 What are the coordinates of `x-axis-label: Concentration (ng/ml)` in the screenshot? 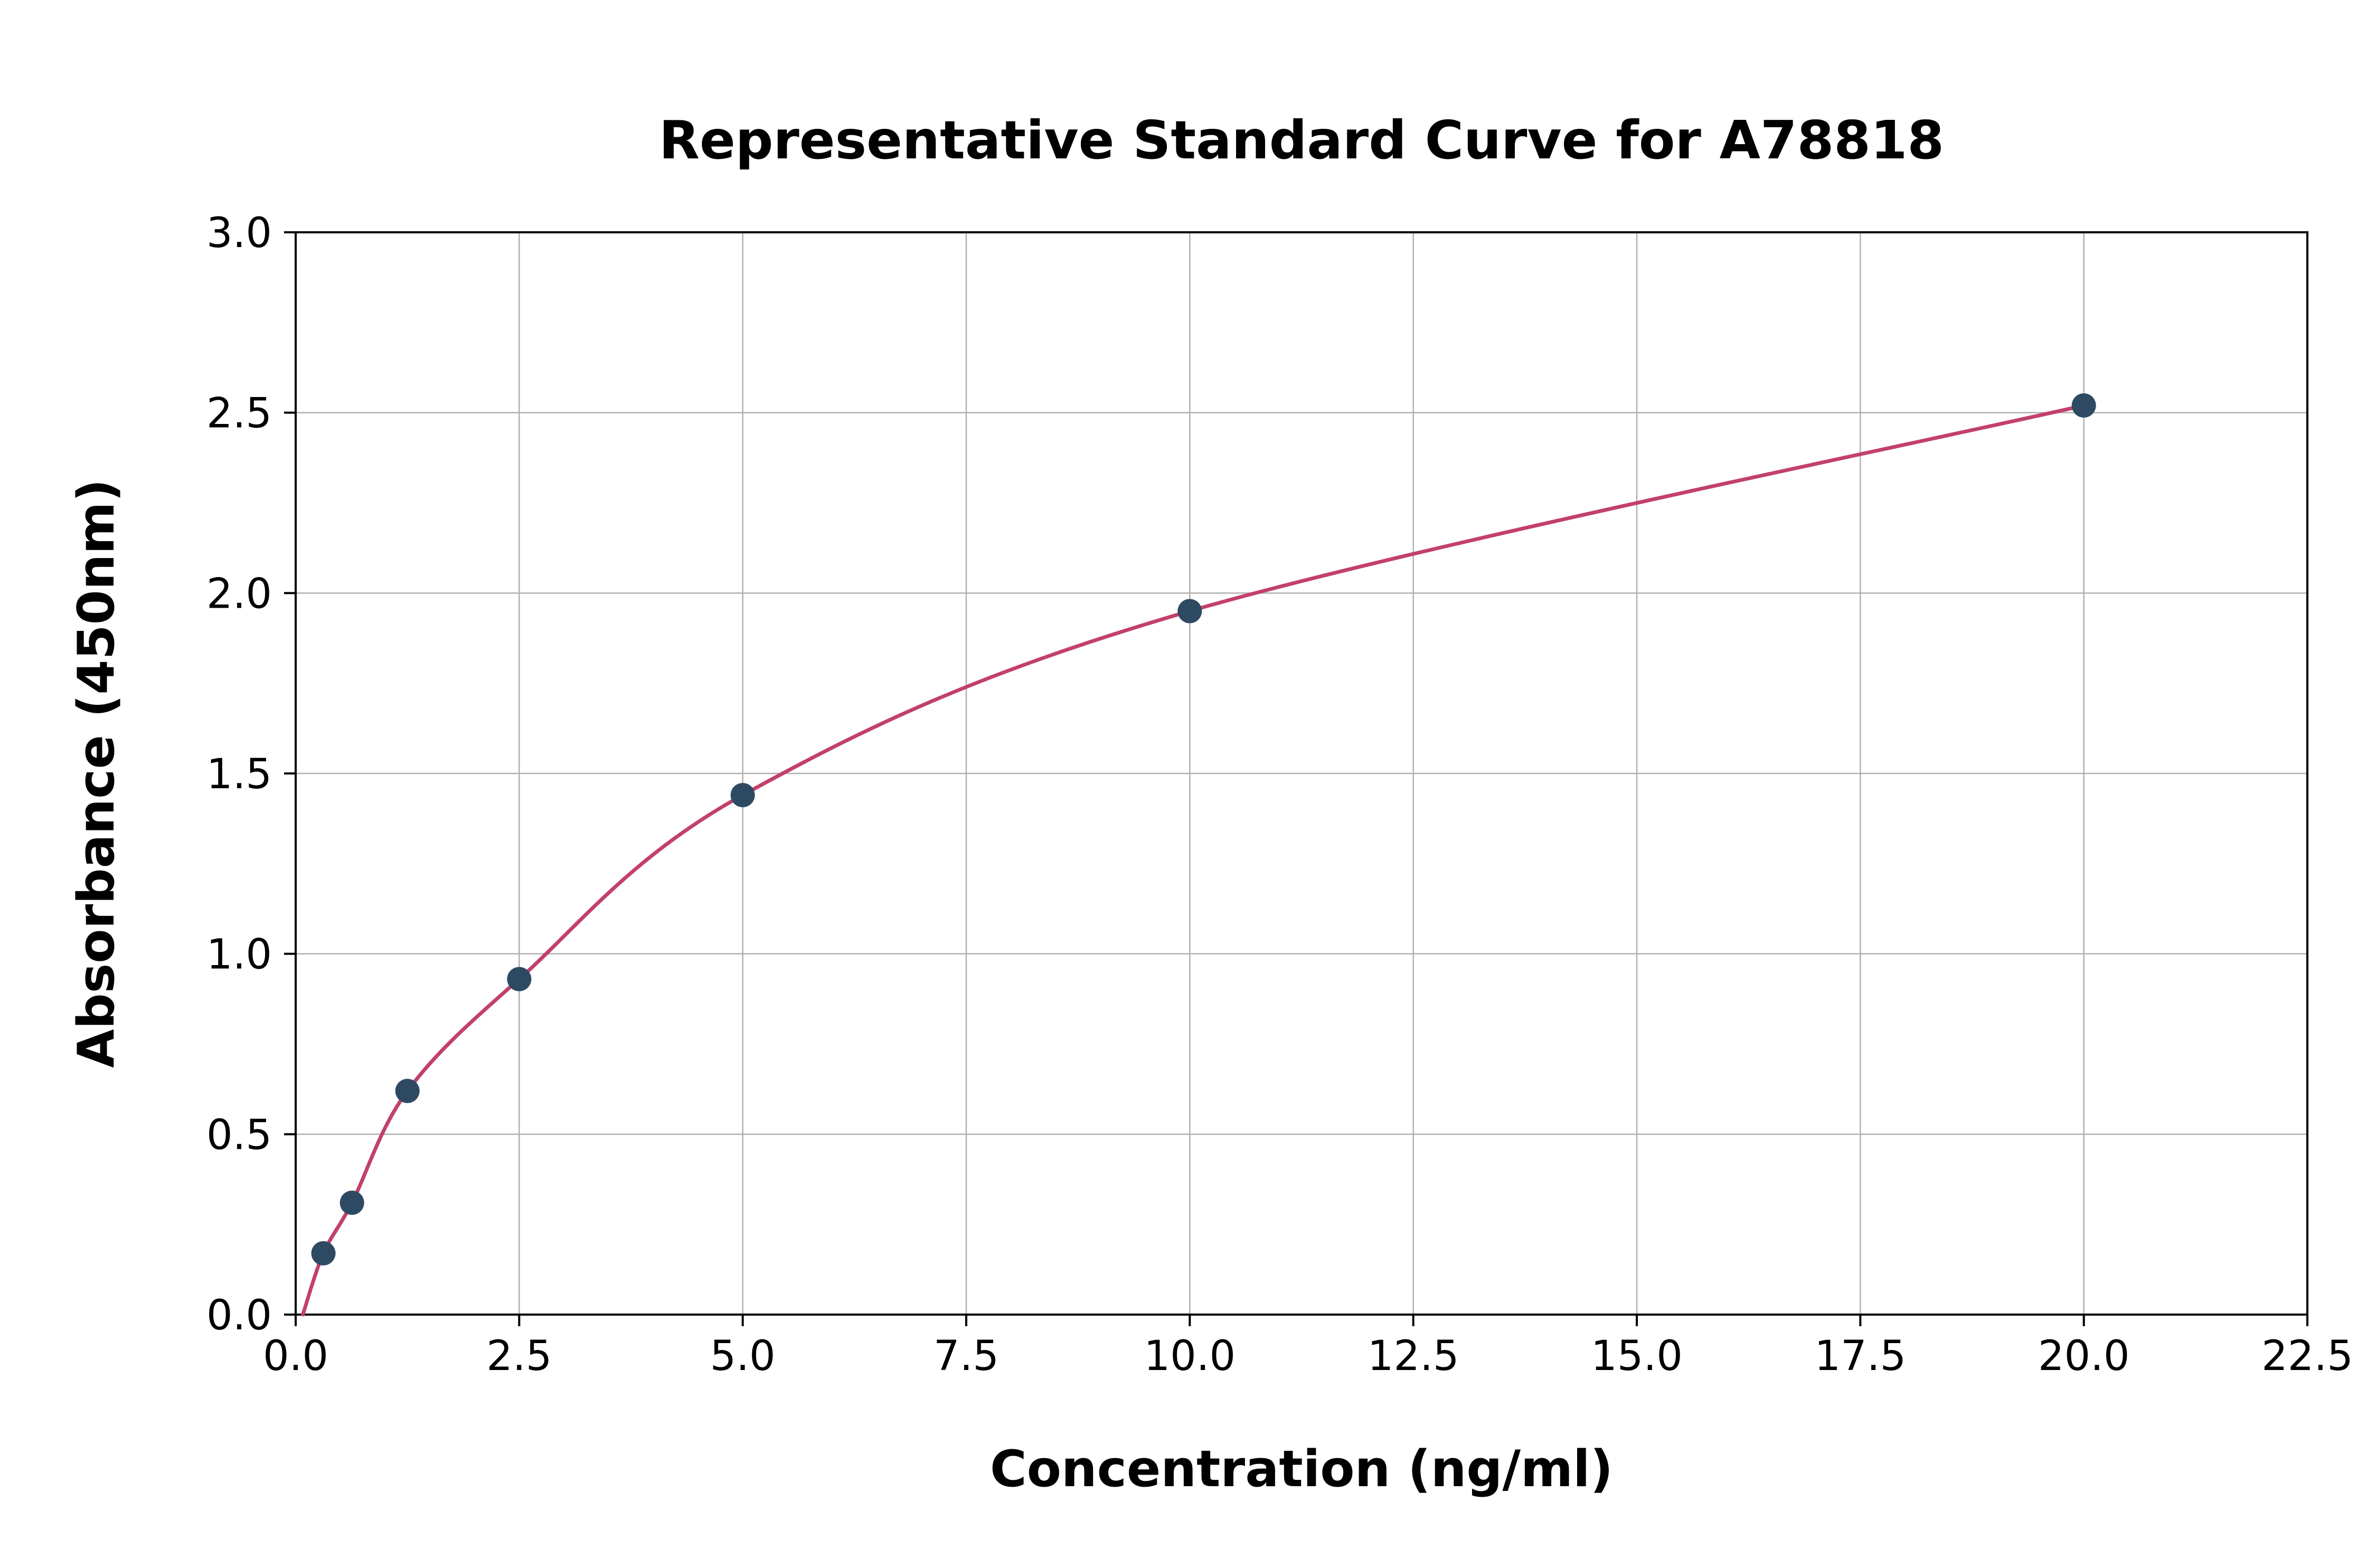 It's located at (1302, 1469).